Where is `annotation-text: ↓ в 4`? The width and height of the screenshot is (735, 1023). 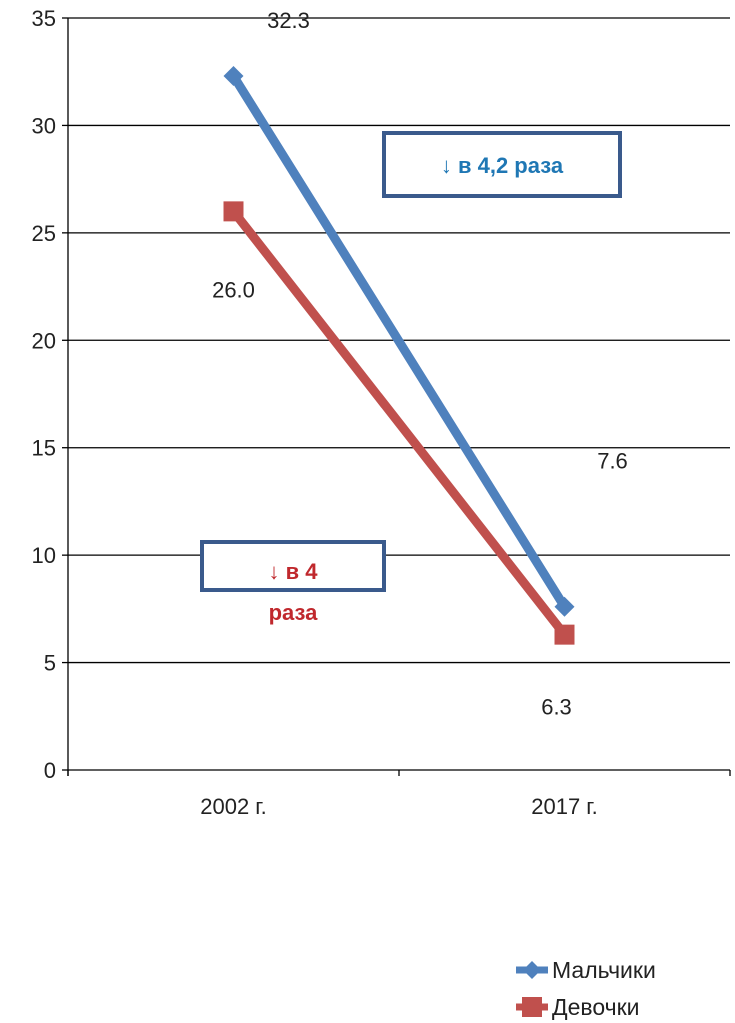 annotation-text: ↓ в 4 is located at coordinates (294, 571).